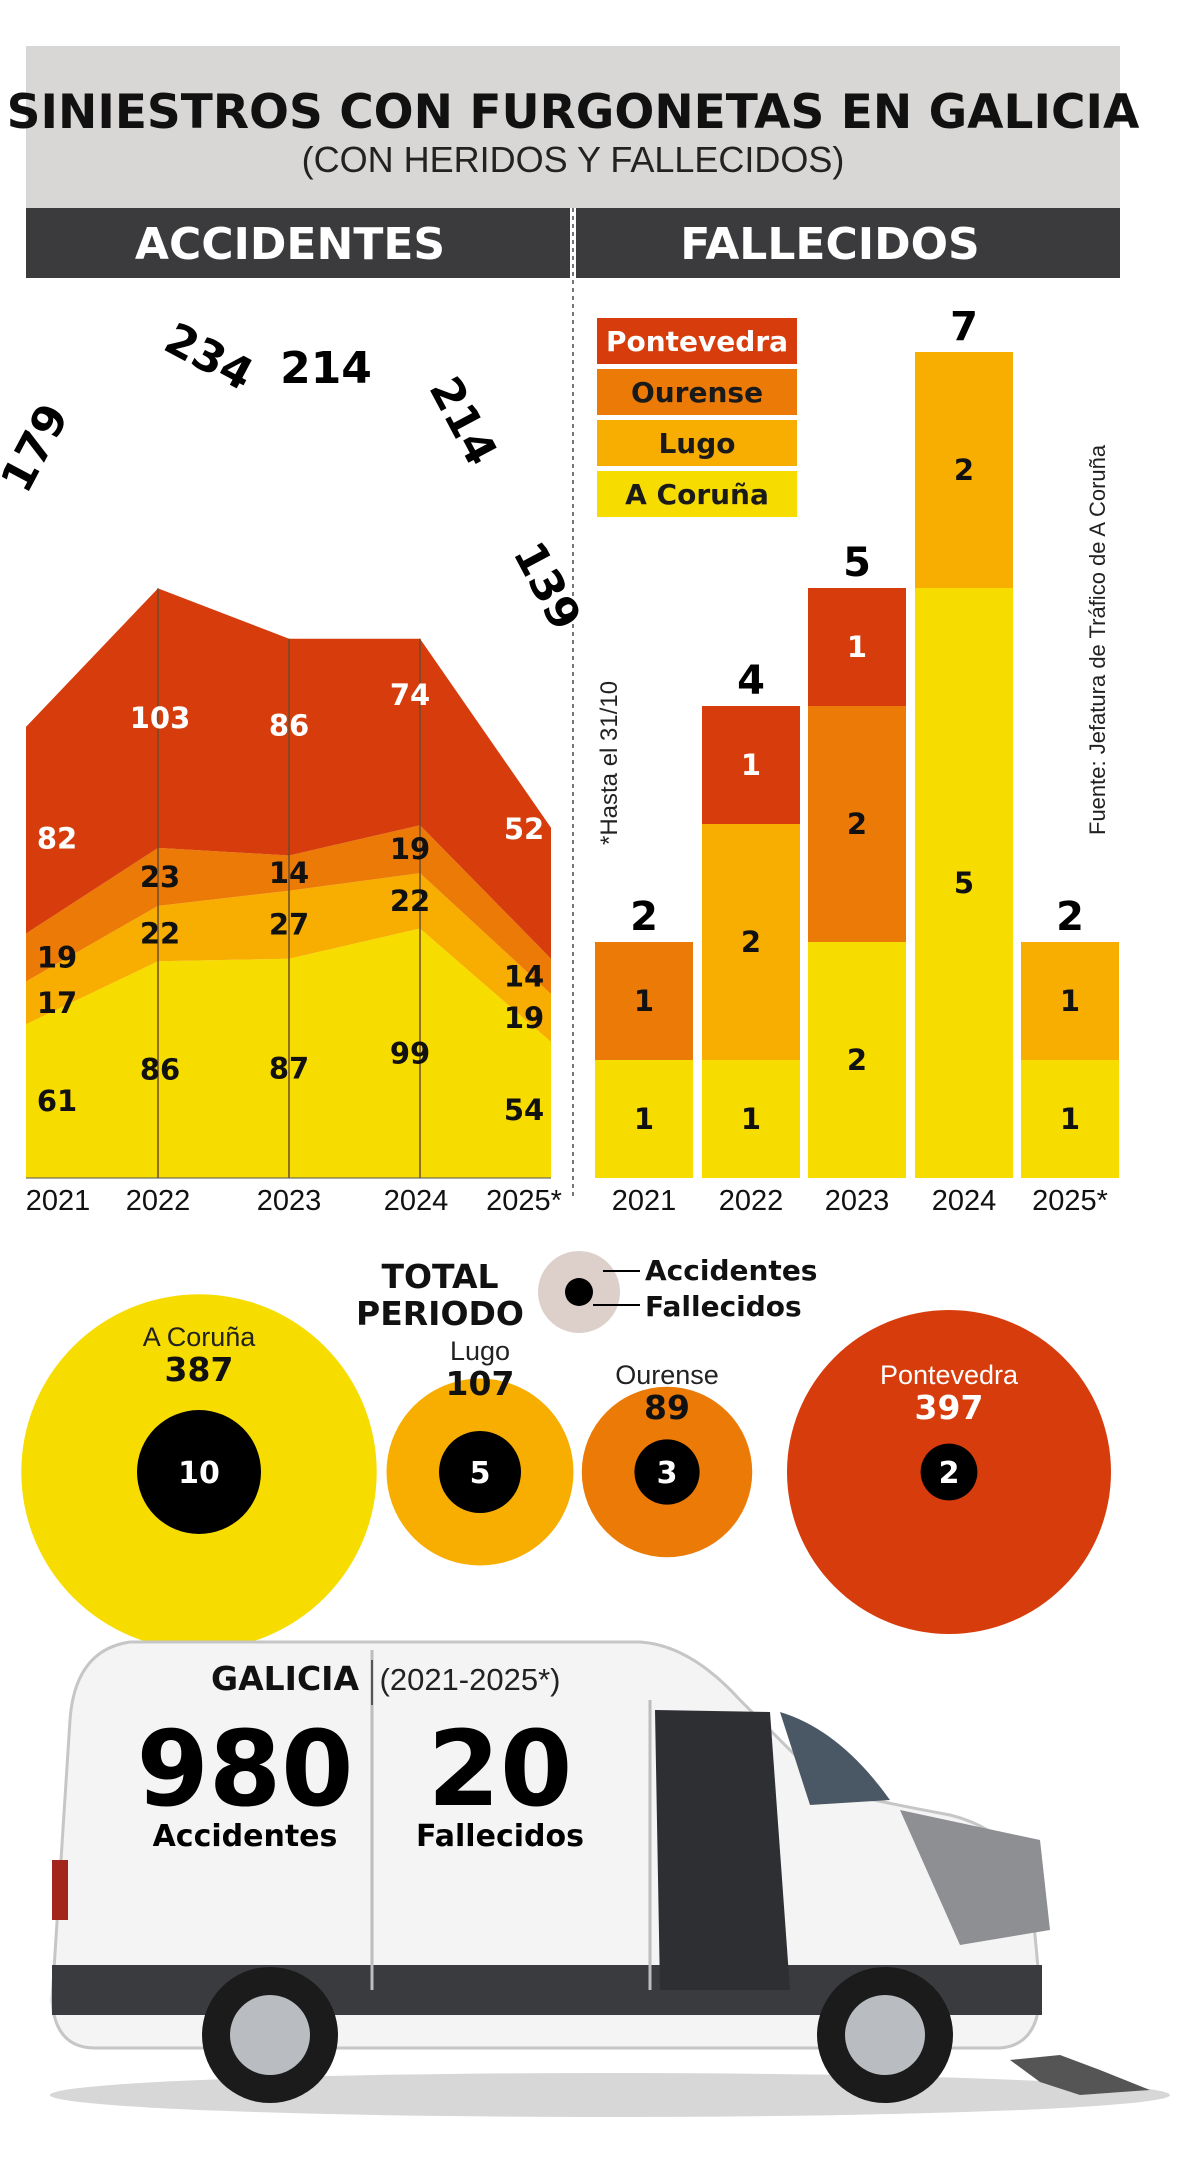 The width and height of the screenshot is (1200, 2167). I want to click on legend-label-ourense: Ourense, so click(697, 392).